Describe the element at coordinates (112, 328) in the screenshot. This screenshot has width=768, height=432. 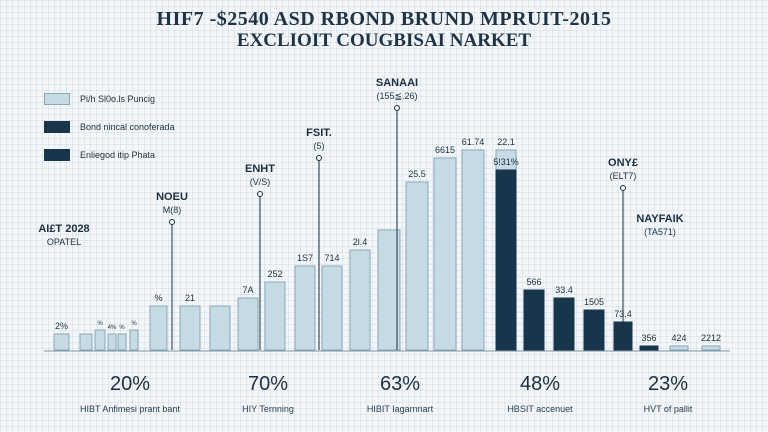
I see `bar-value-label: 4%` at that location.